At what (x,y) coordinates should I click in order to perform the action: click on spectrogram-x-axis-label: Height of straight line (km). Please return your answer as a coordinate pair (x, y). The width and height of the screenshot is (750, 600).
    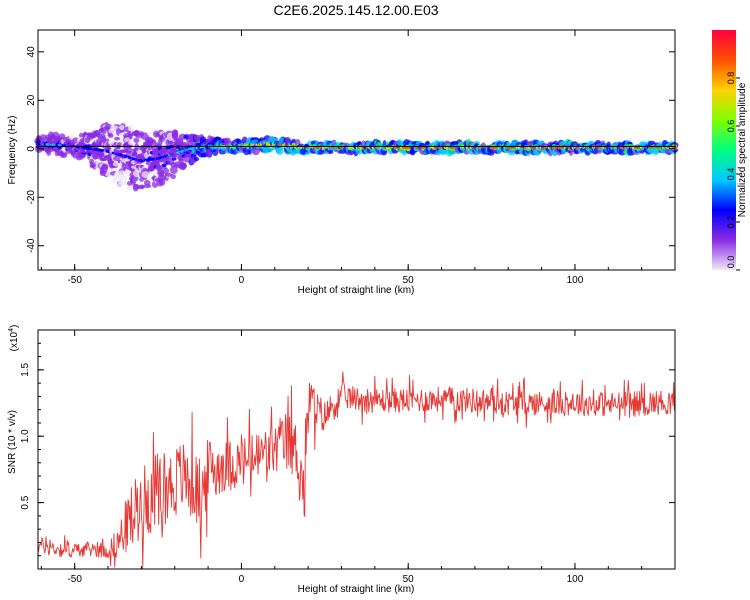
    Looking at the image, I should click on (356, 290).